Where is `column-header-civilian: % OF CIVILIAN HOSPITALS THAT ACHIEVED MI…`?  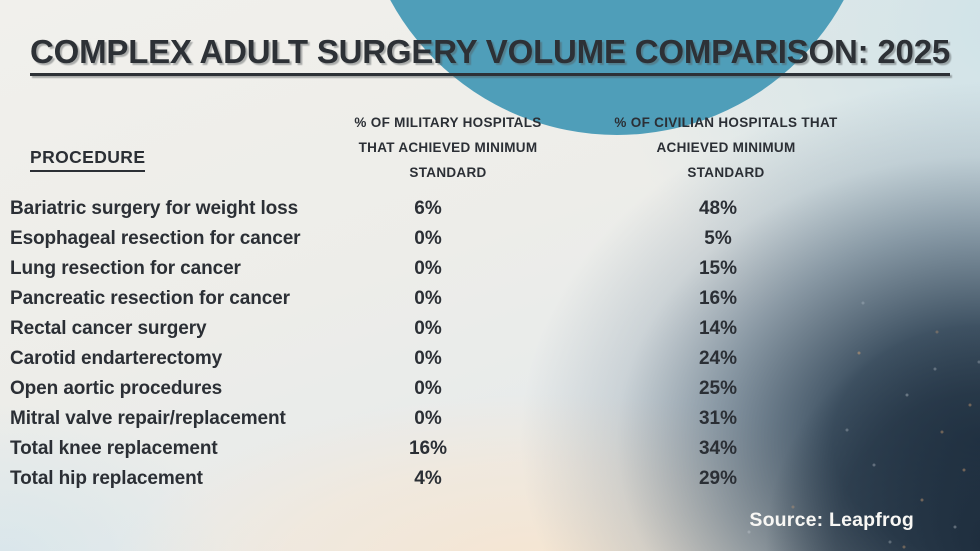
column-header-civilian: % OF CIVILIAN HOSPITALS THAT ACHIEVED MI… is located at coordinates (726, 149).